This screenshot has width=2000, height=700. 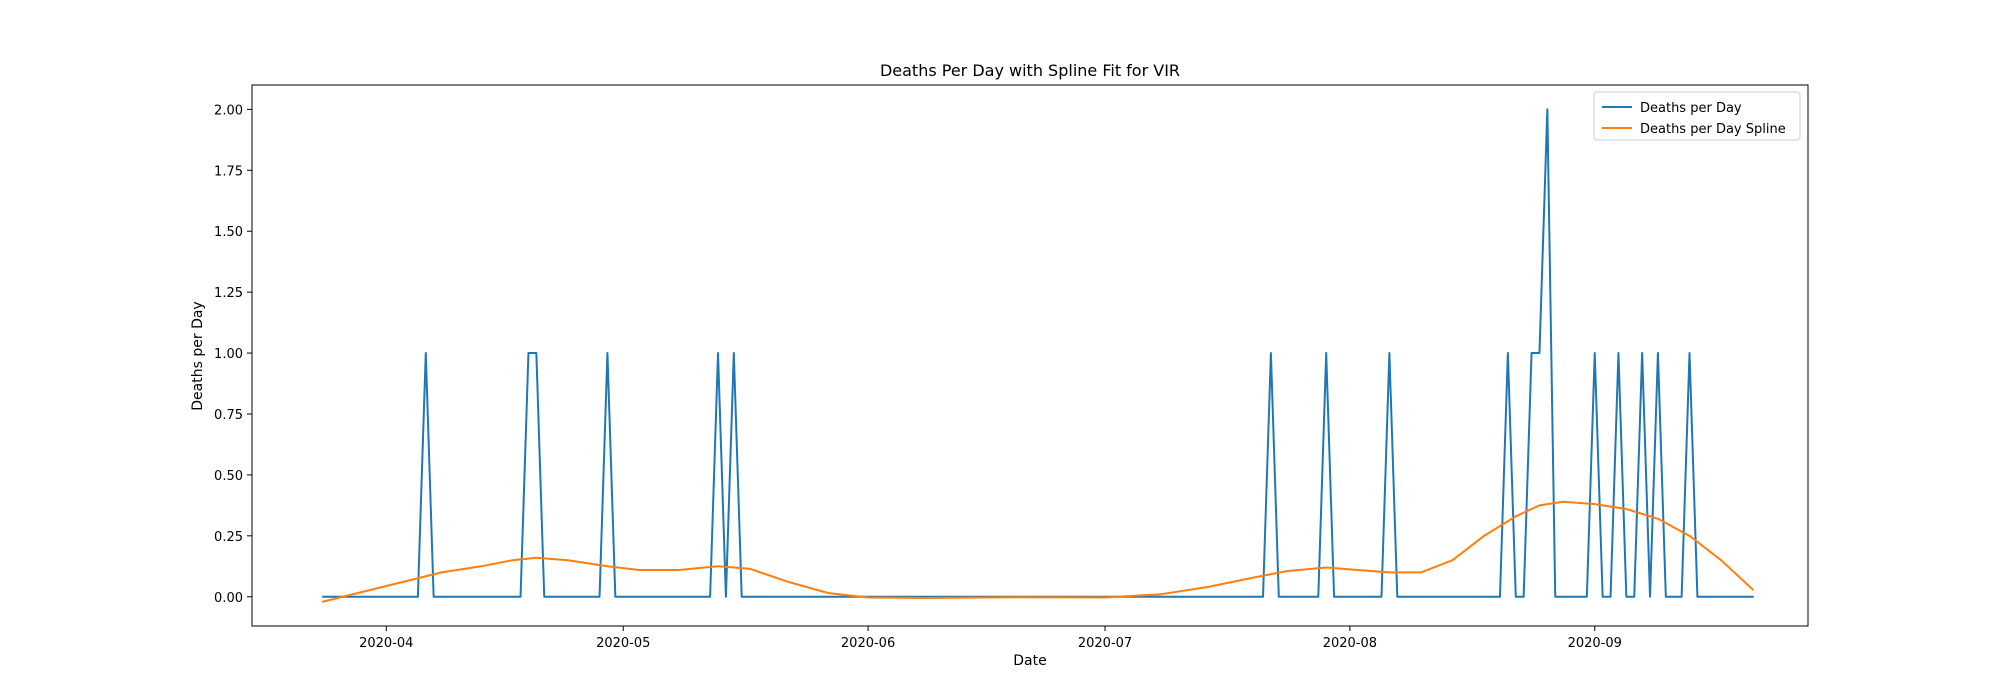 What do you see at coordinates (228, 476) in the screenshot?
I see `y-tick-label: 0.50` at bounding box center [228, 476].